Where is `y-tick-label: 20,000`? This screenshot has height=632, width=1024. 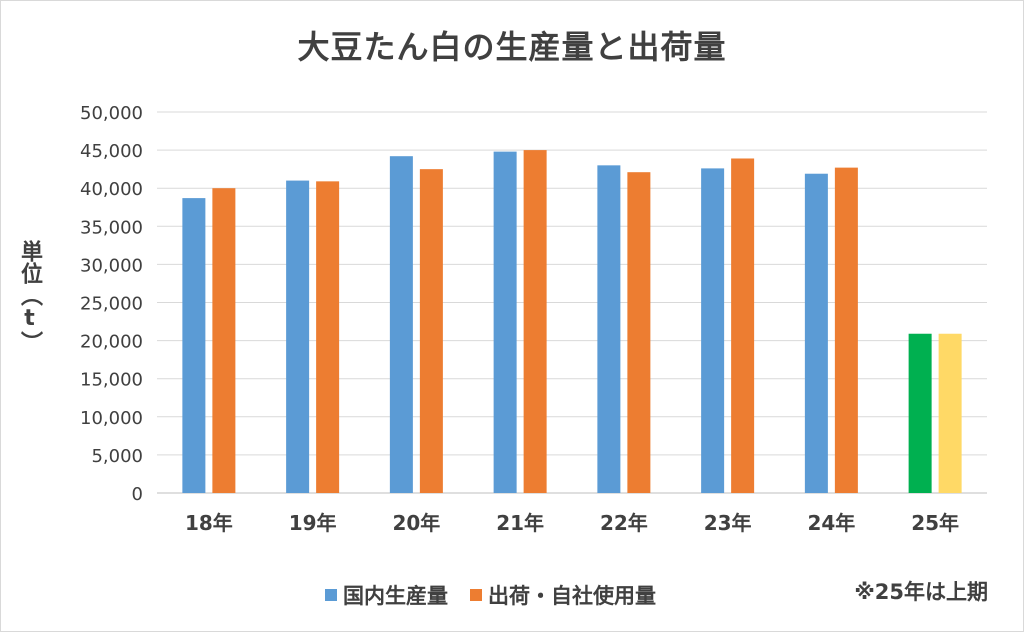 y-tick-label: 20,000 is located at coordinates (111, 342).